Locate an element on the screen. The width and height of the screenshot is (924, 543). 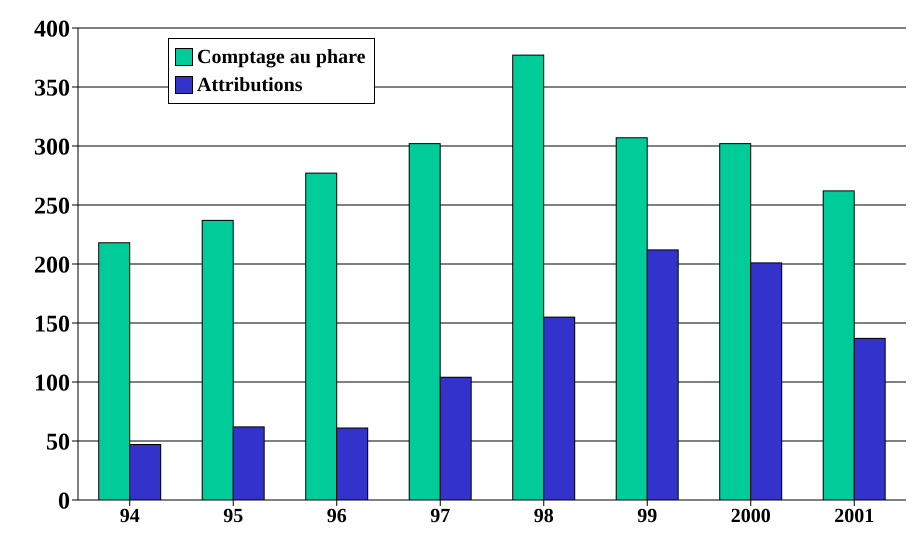
x-tick-label: 98 is located at coordinates (544, 516).